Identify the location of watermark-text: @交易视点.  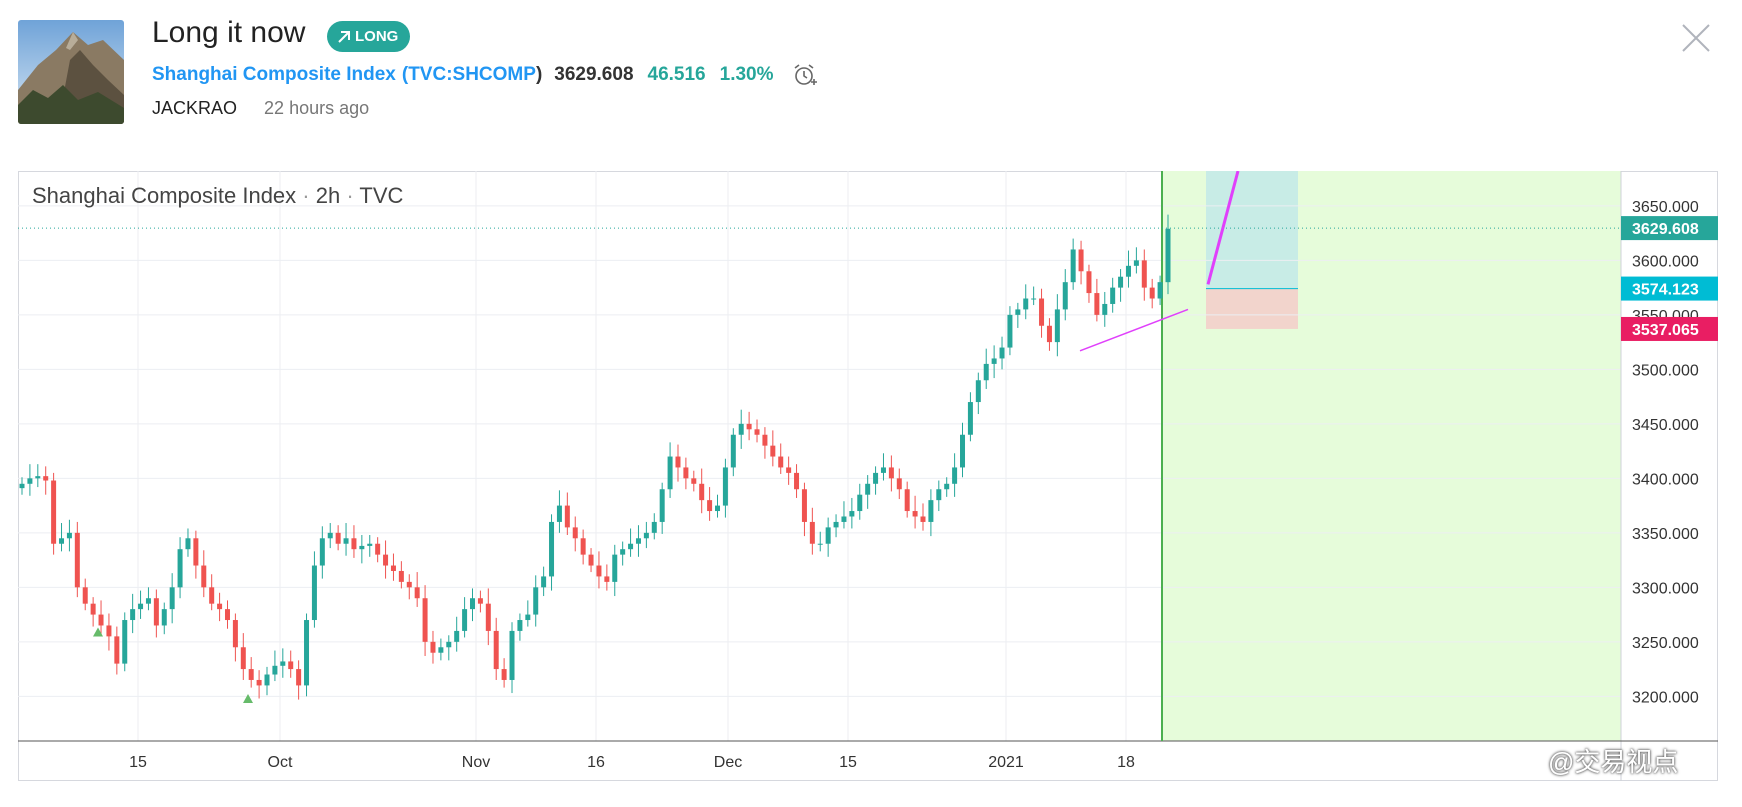
(1613, 762).